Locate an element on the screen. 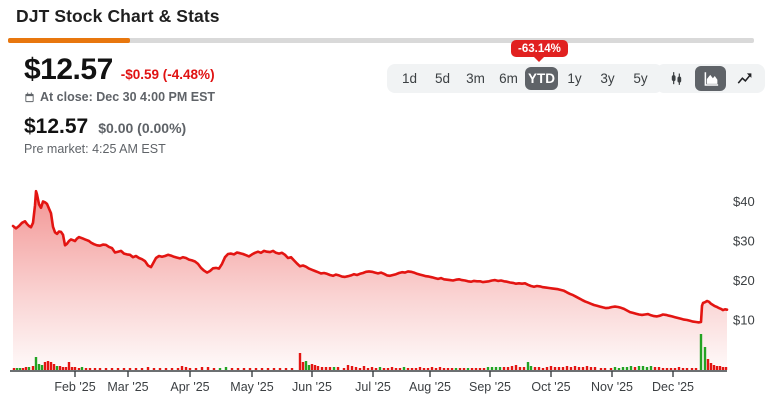 This screenshot has height=408, width=773. svg-text: Oct '25 is located at coordinates (550, 387).